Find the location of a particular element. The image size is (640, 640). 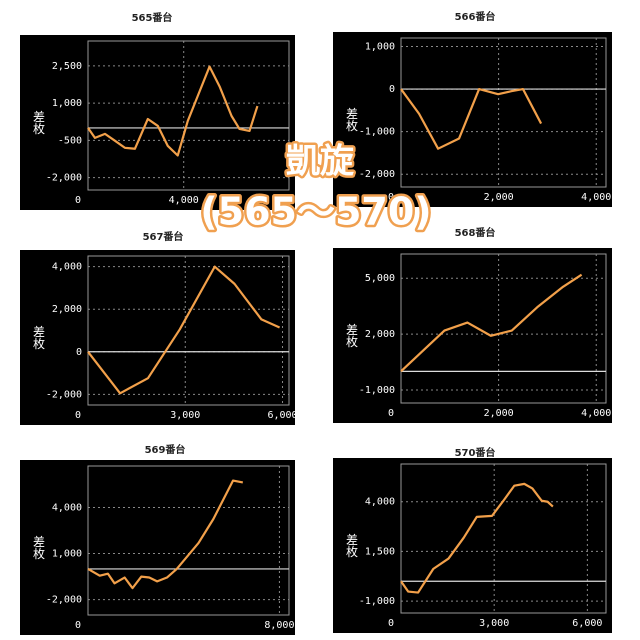

banner-line1: 凱旋 is located at coordinates (320, 162).